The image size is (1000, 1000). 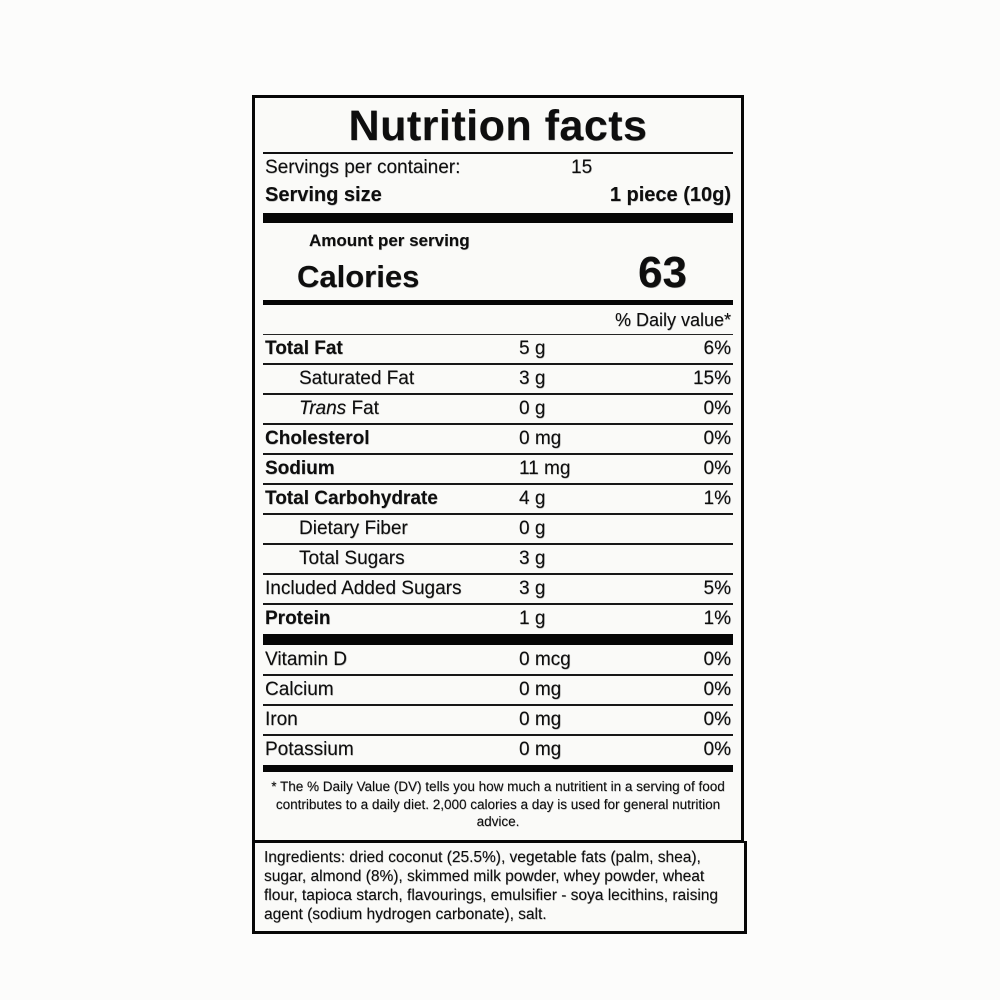 I want to click on vitamin-row-iron: Iron 0 mg 0%, so click(x=498, y=719).